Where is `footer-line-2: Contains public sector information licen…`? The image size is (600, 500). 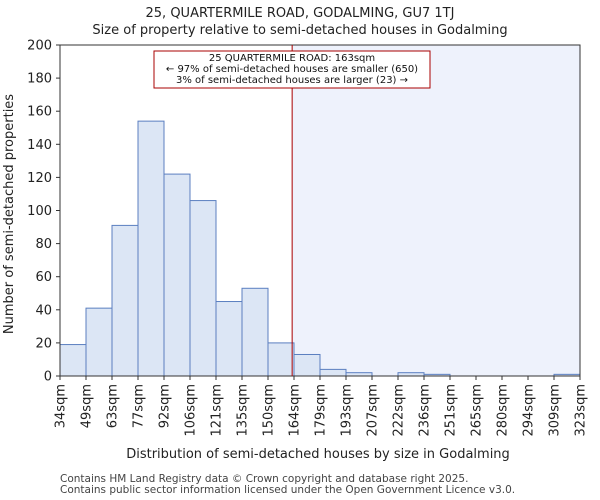
footer-line-2: Contains public sector information licen… is located at coordinates (288, 490).